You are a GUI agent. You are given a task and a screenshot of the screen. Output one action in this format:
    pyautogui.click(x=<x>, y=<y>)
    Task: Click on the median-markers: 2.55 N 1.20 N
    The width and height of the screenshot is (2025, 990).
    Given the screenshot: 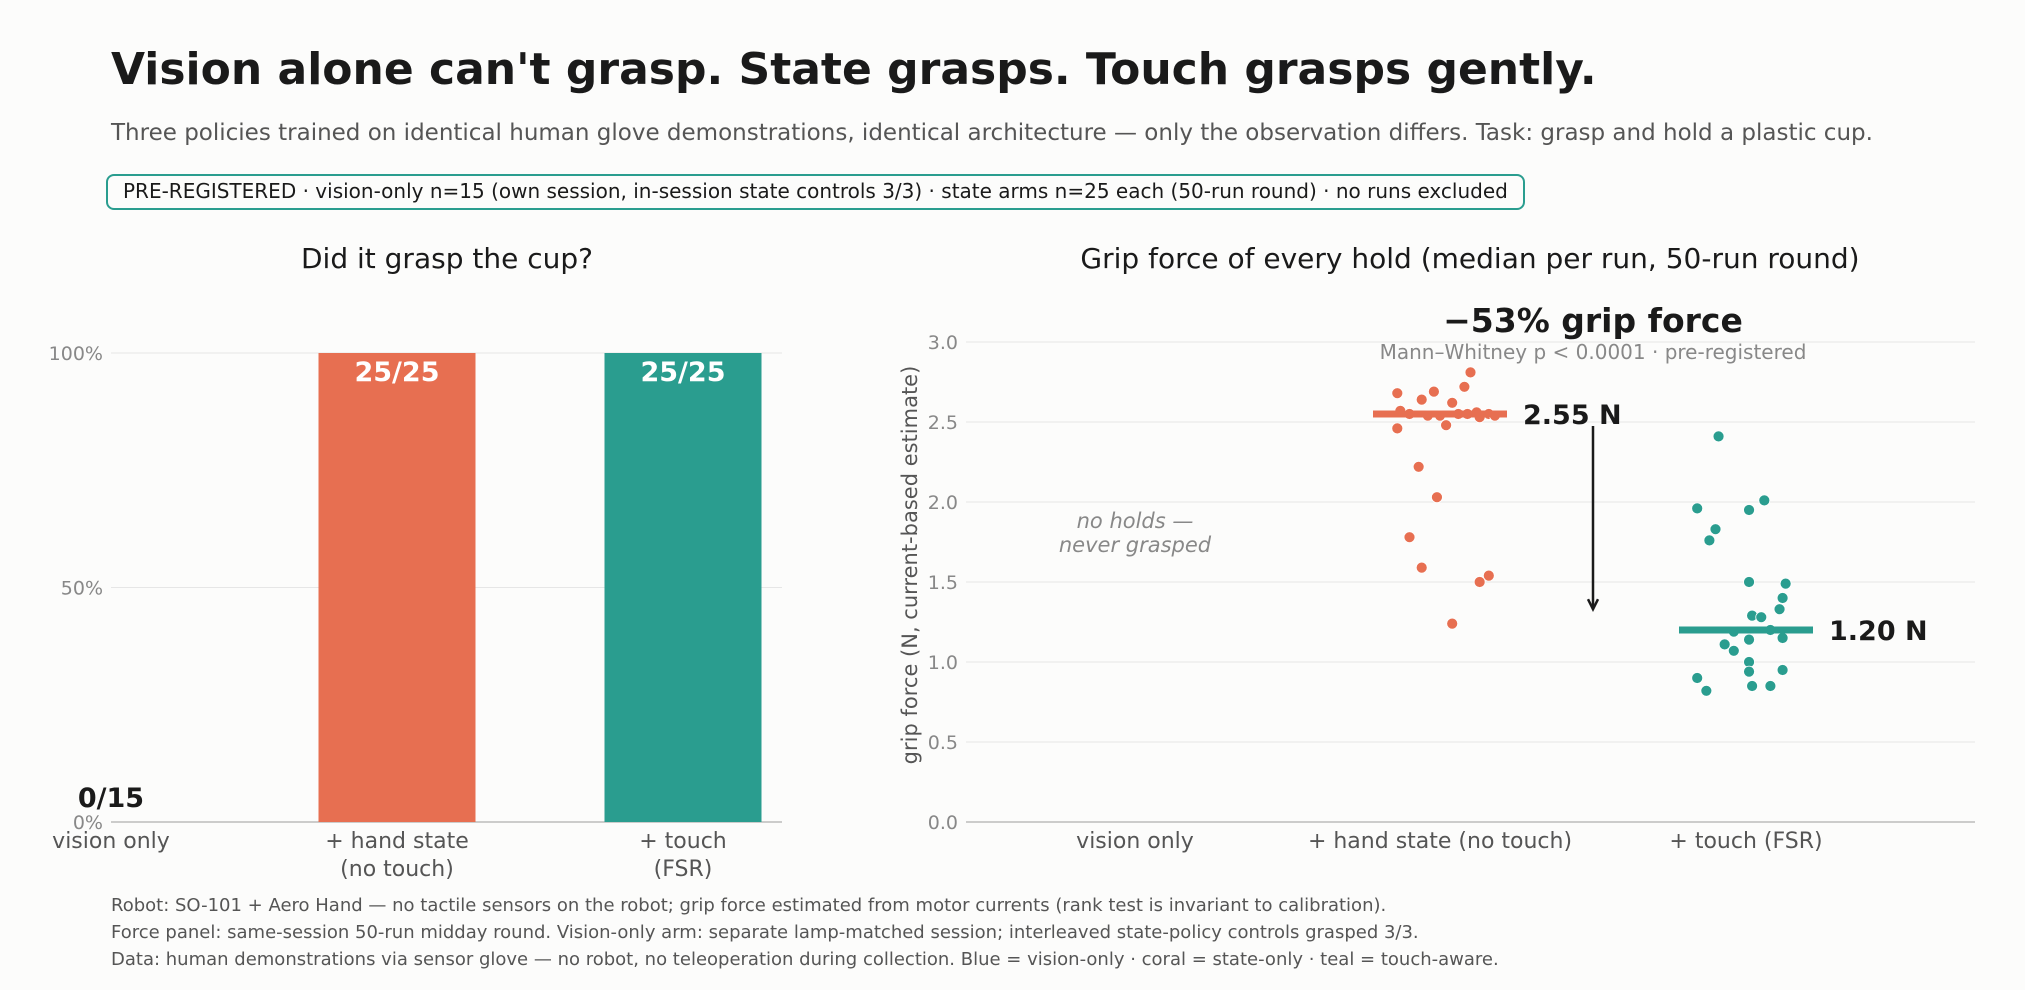 What is the action you would take?
    pyautogui.click(x=1650, y=523)
    